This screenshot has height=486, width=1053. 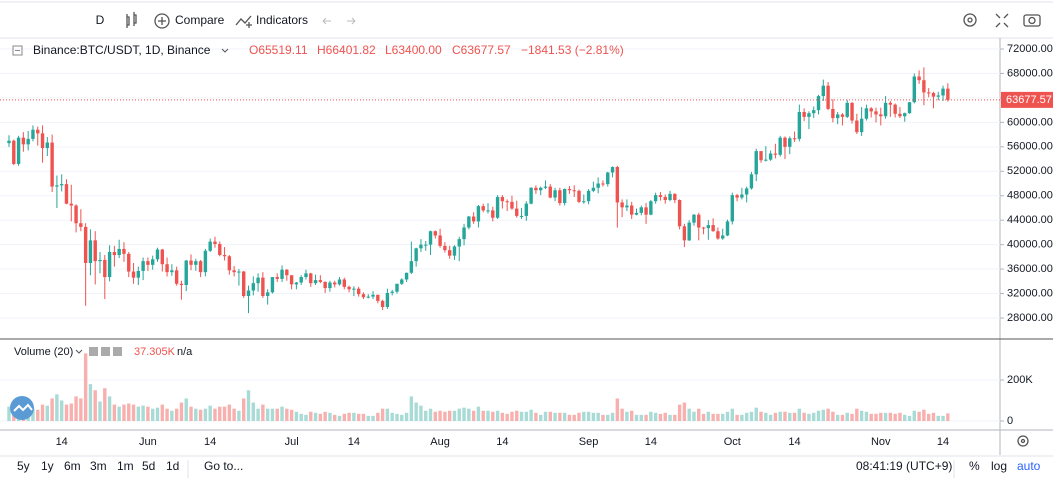 I want to click on range-button: 6m, so click(x=72, y=466).